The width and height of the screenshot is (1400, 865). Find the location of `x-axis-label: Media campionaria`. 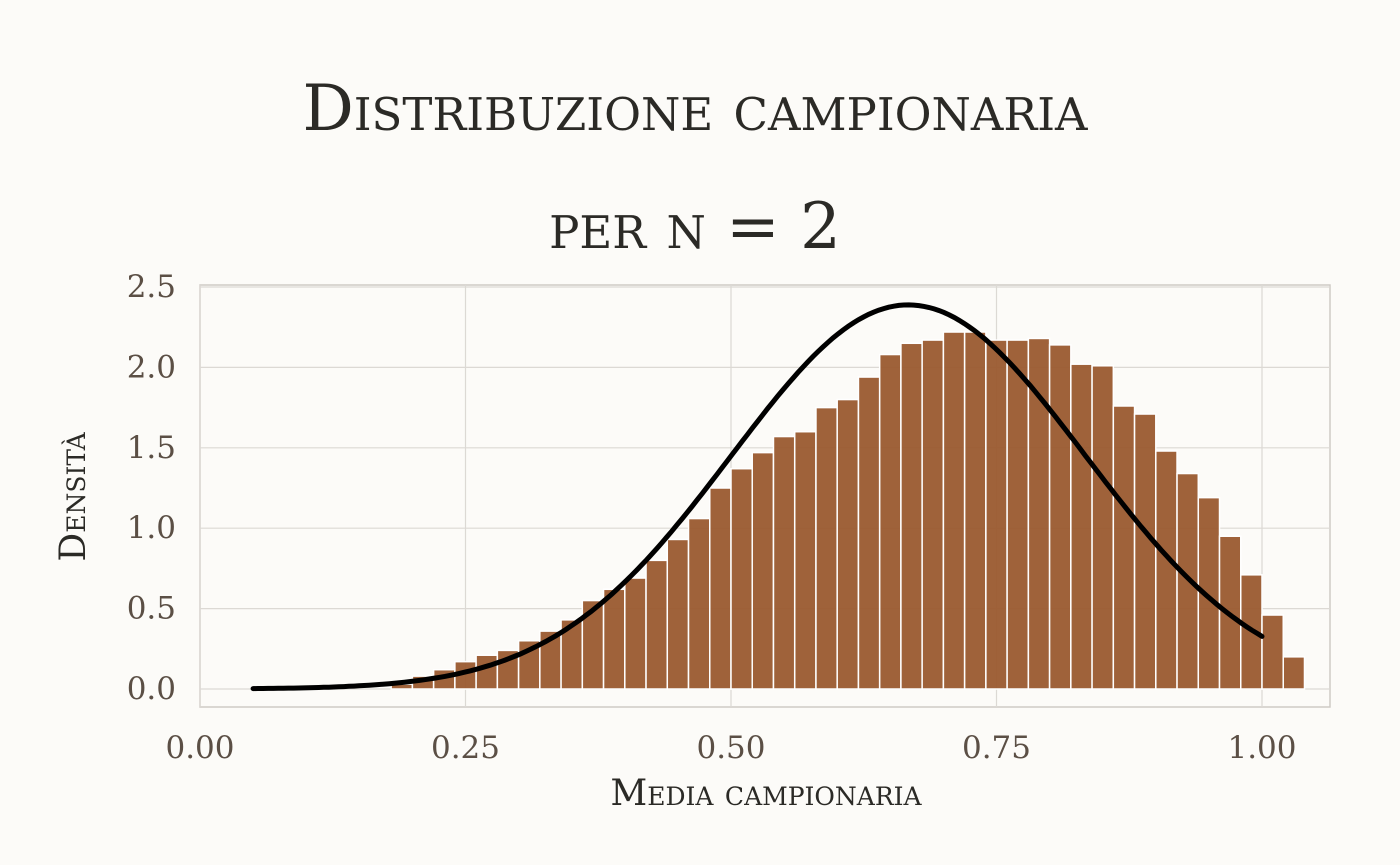

x-axis-label: Media campionaria is located at coordinates (766, 793).